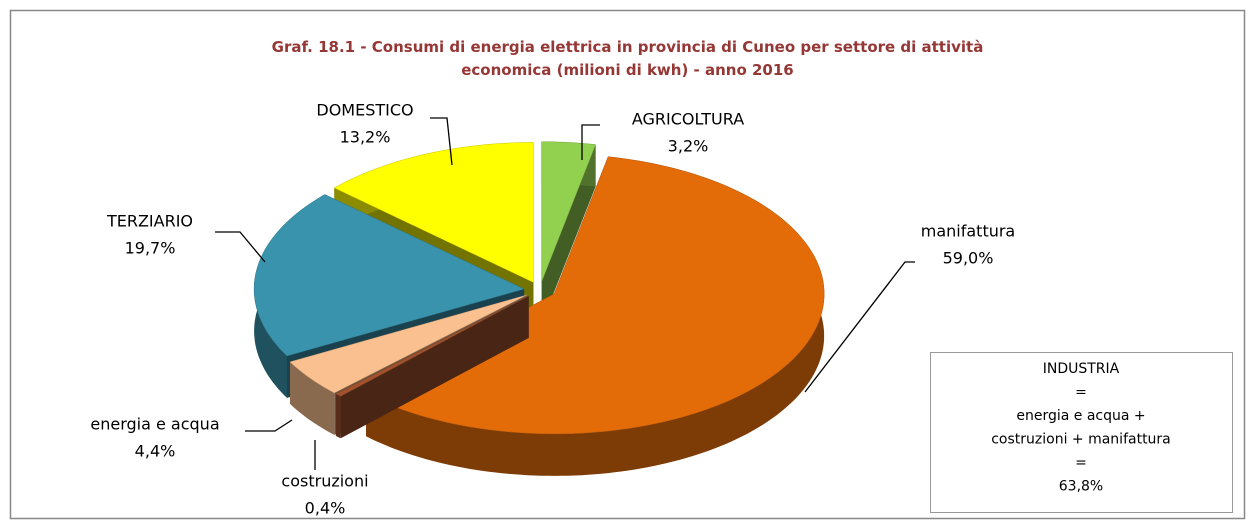 The width and height of the screenshot is (1255, 526). I want to click on annotation-line: INDUSTRIA, so click(1081, 369).